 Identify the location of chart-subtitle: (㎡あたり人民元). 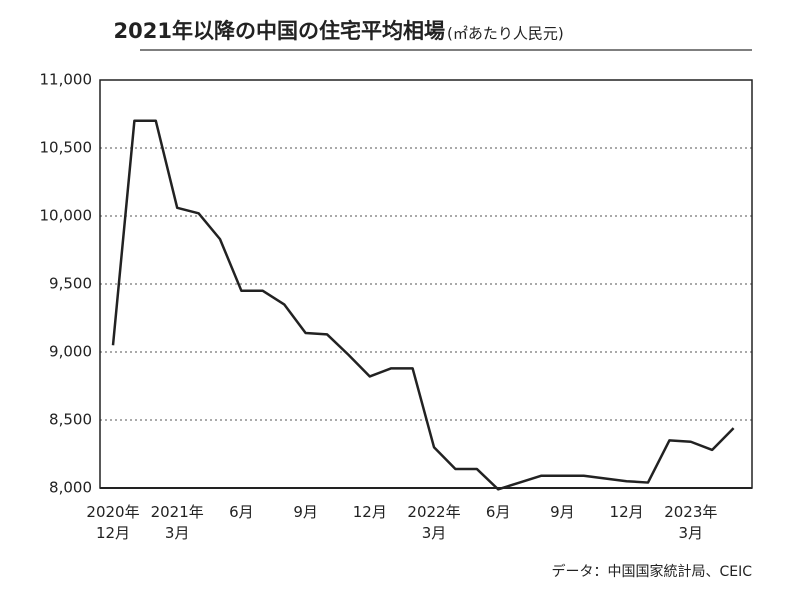
(505, 34).